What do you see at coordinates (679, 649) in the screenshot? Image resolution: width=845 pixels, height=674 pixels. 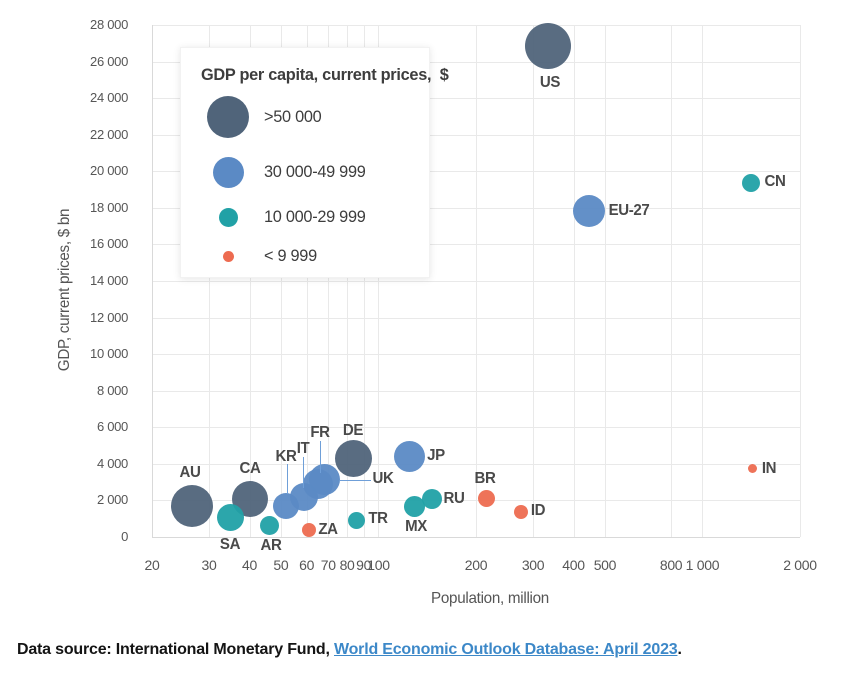 I see `source-suffix-text: .` at bounding box center [679, 649].